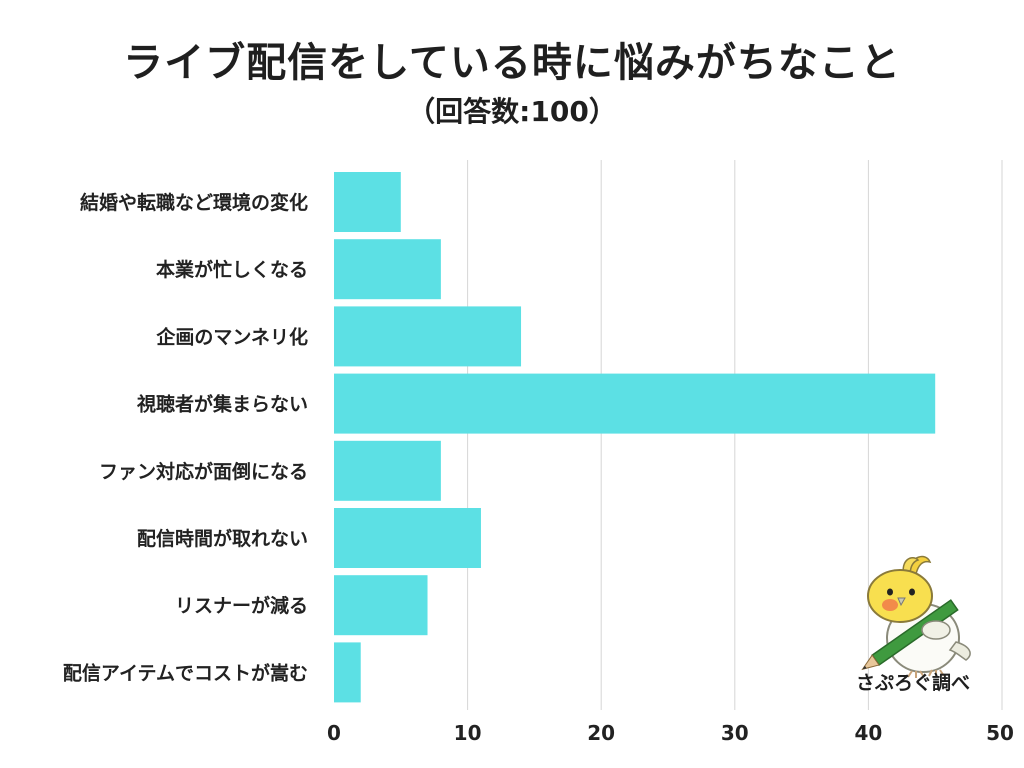  Describe the element at coordinates (194, 202) in the screenshot. I see `category-label: 結婚や転職など環境の変化` at that location.